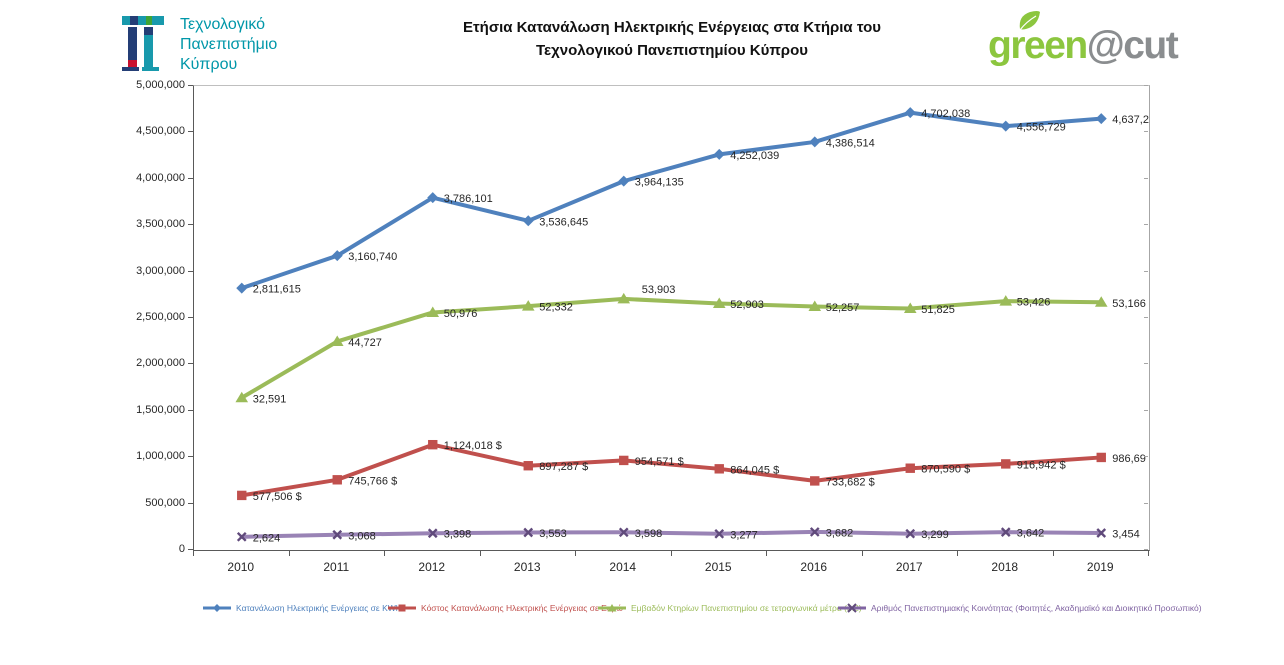 Image resolution: width=1284 pixels, height=665 pixels. Describe the element at coordinates (754, 470) in the screenshot. I see `data-label: 864,045 $` at that location.